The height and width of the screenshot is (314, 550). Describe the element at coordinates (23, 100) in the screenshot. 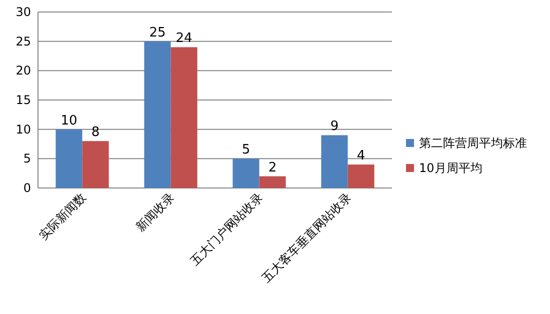

I see `y-tick-label: 15` at that location.